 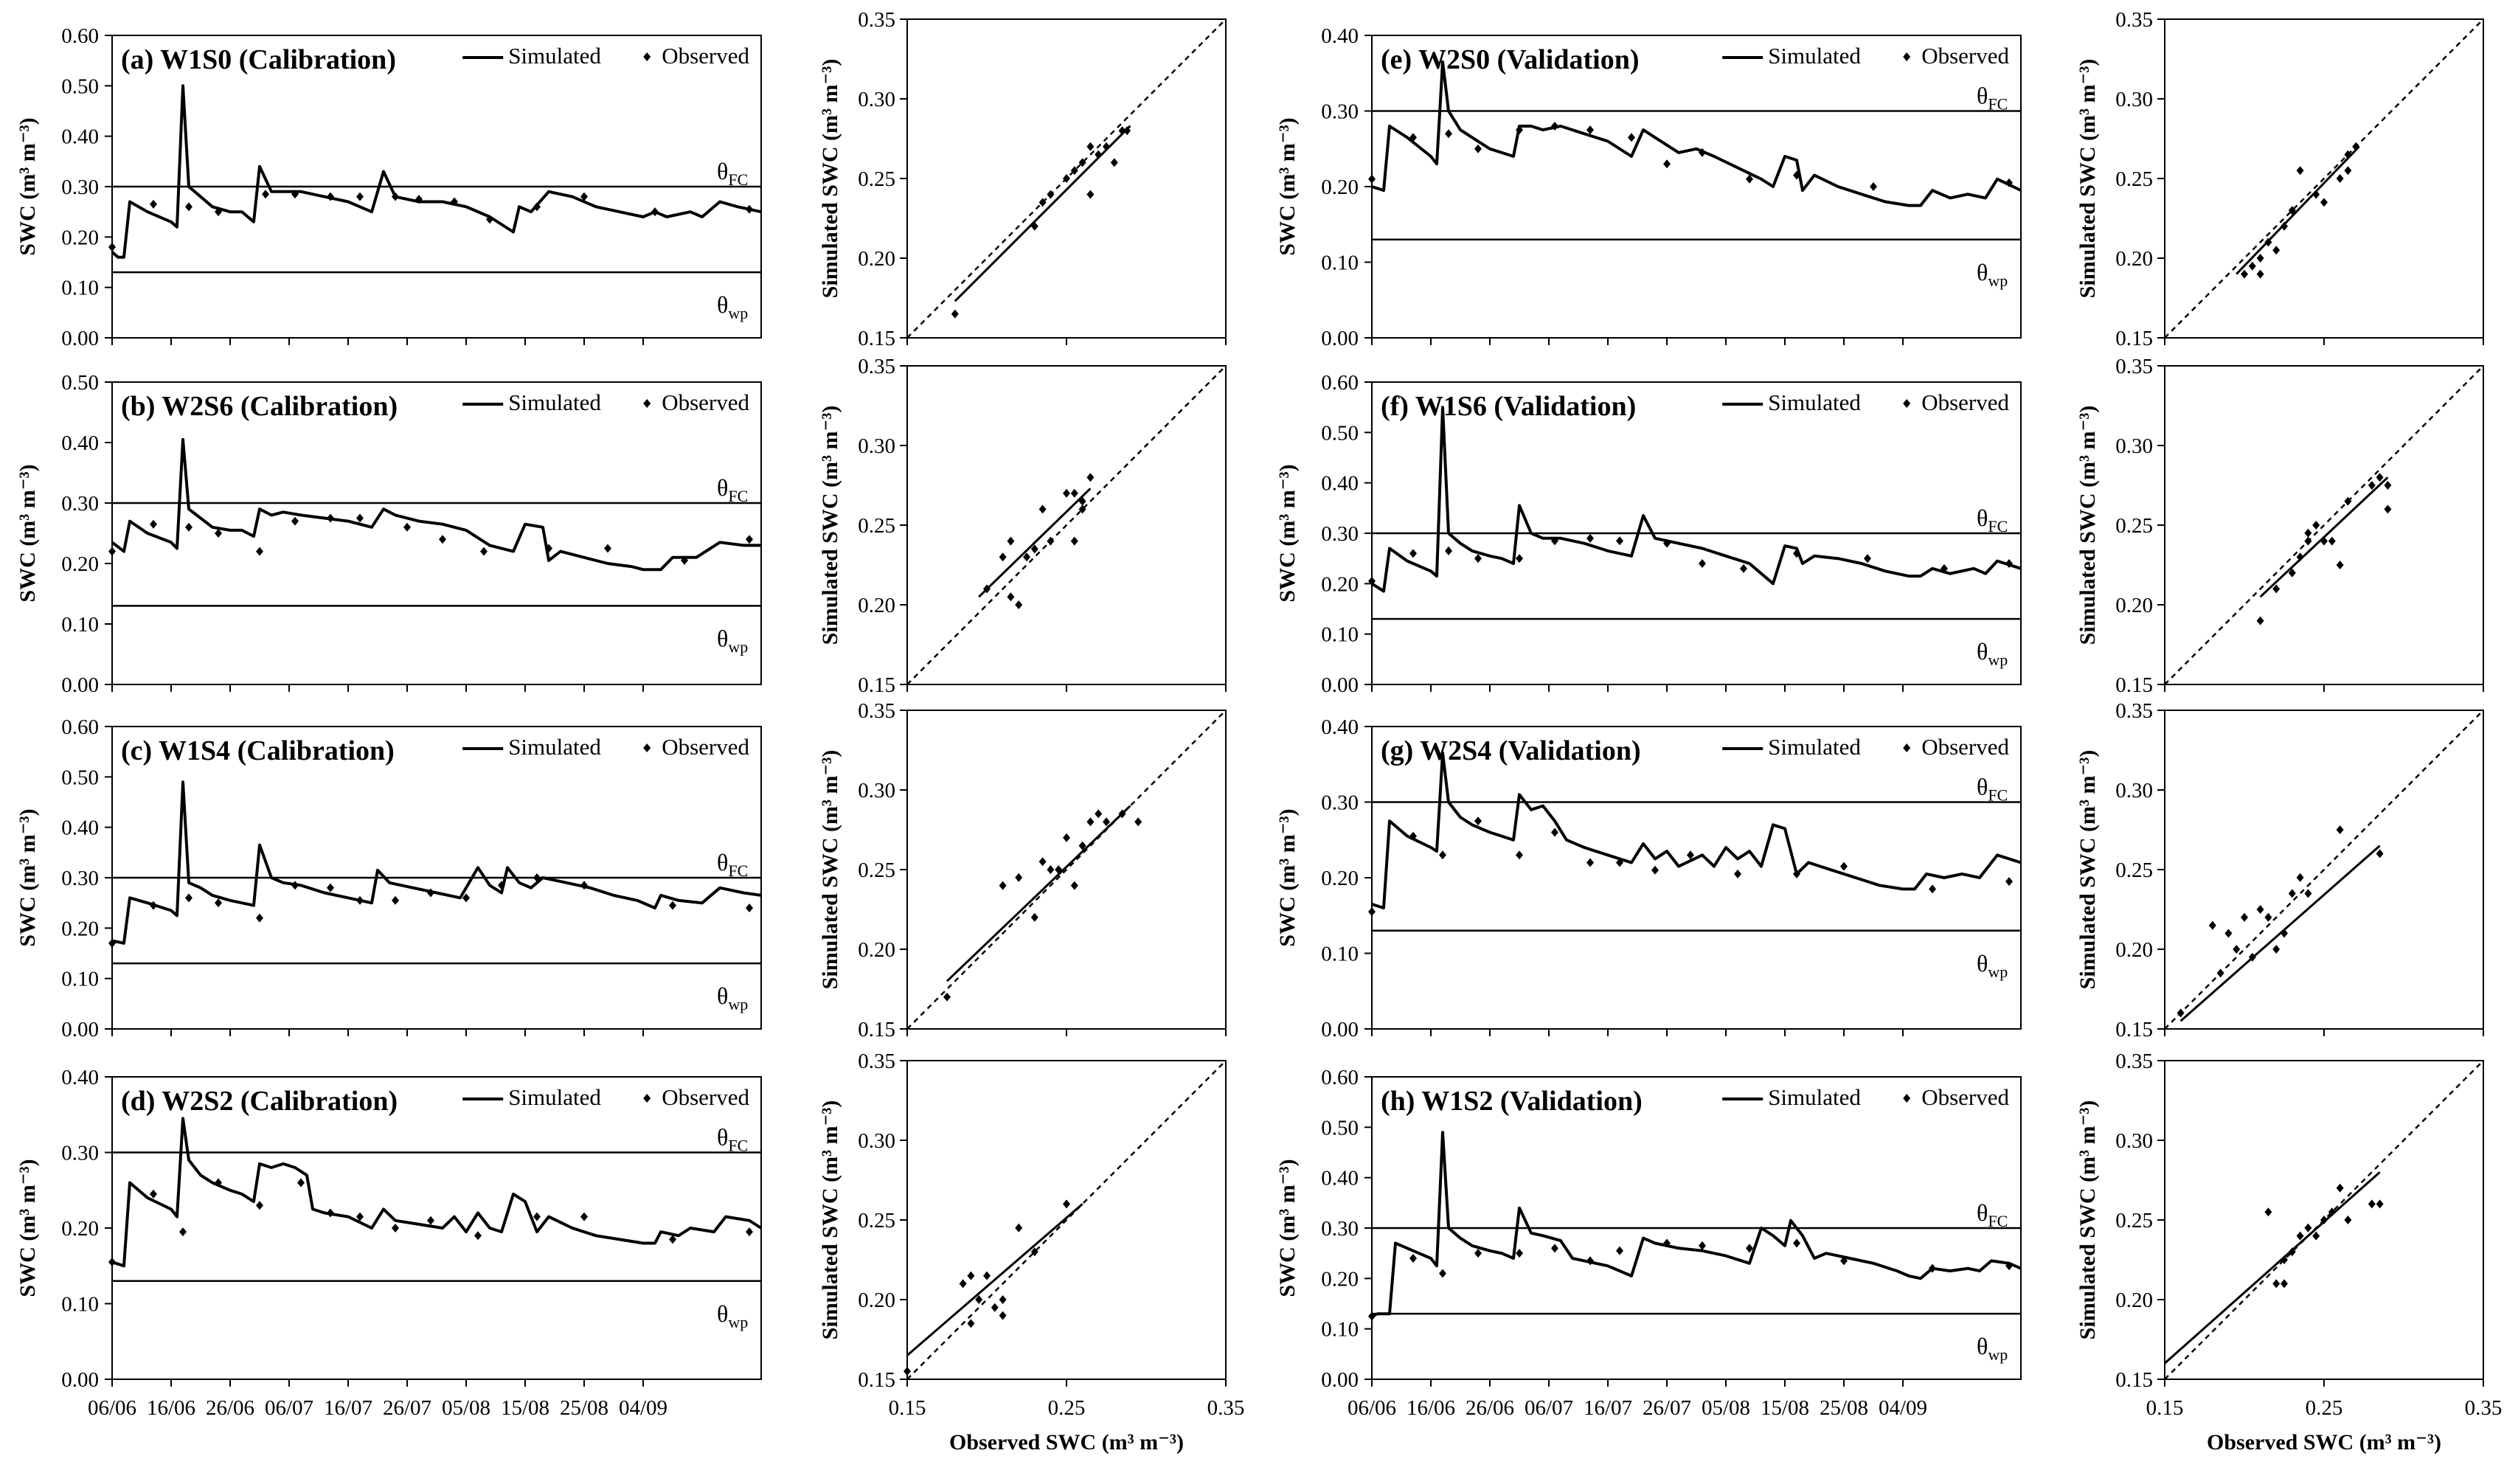 I want to click on one-to-one-line, so click(x=1066, y=1220).